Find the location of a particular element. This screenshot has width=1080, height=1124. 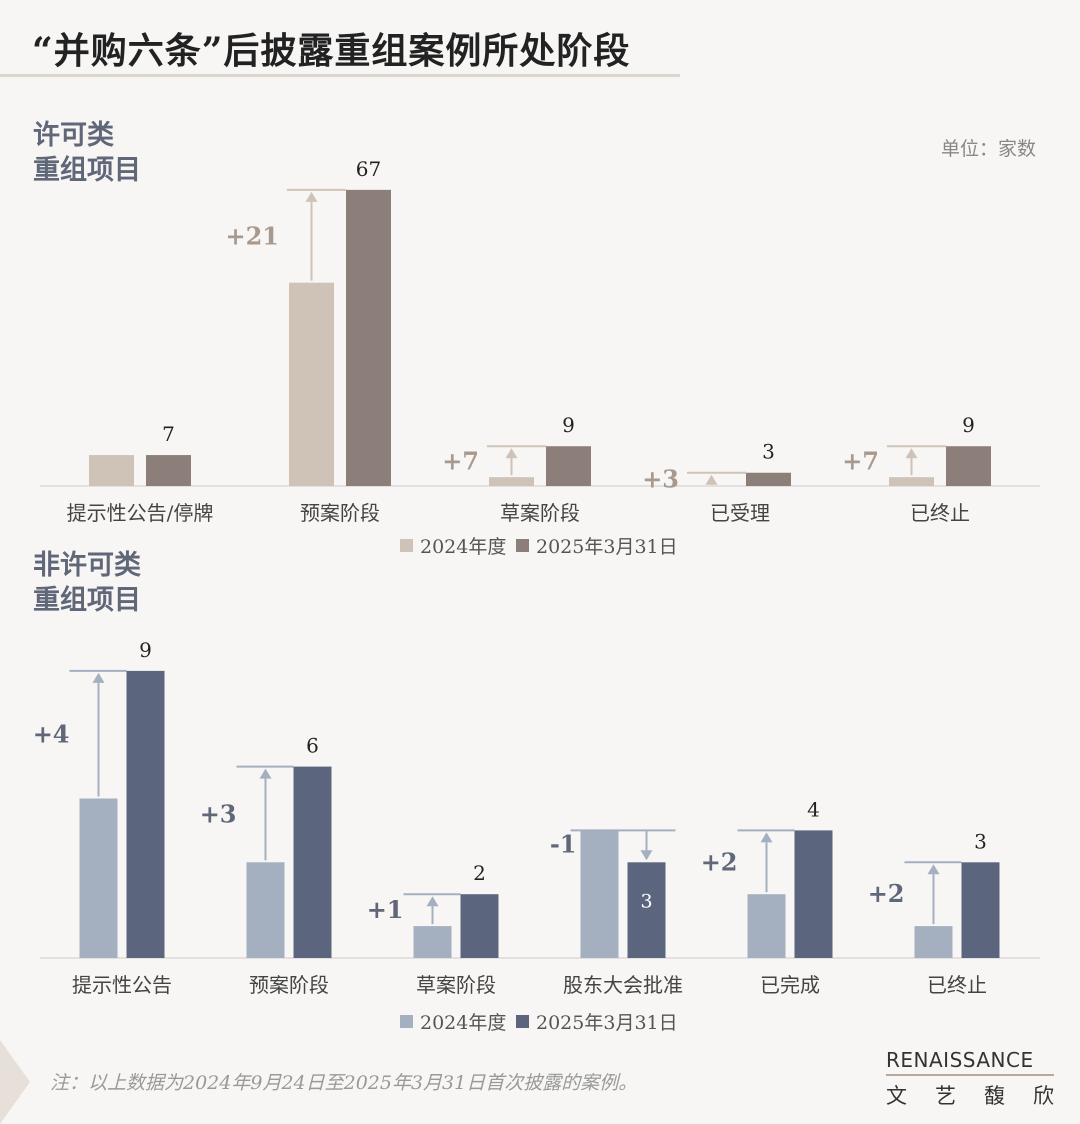

delta-label: +21 is located at coordinates (252, 235).